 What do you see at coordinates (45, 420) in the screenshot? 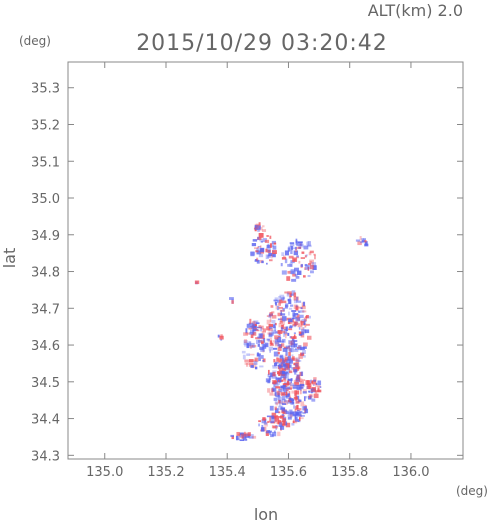
I see `y-tick-label: 34.4` at bounding box center [45, 420].